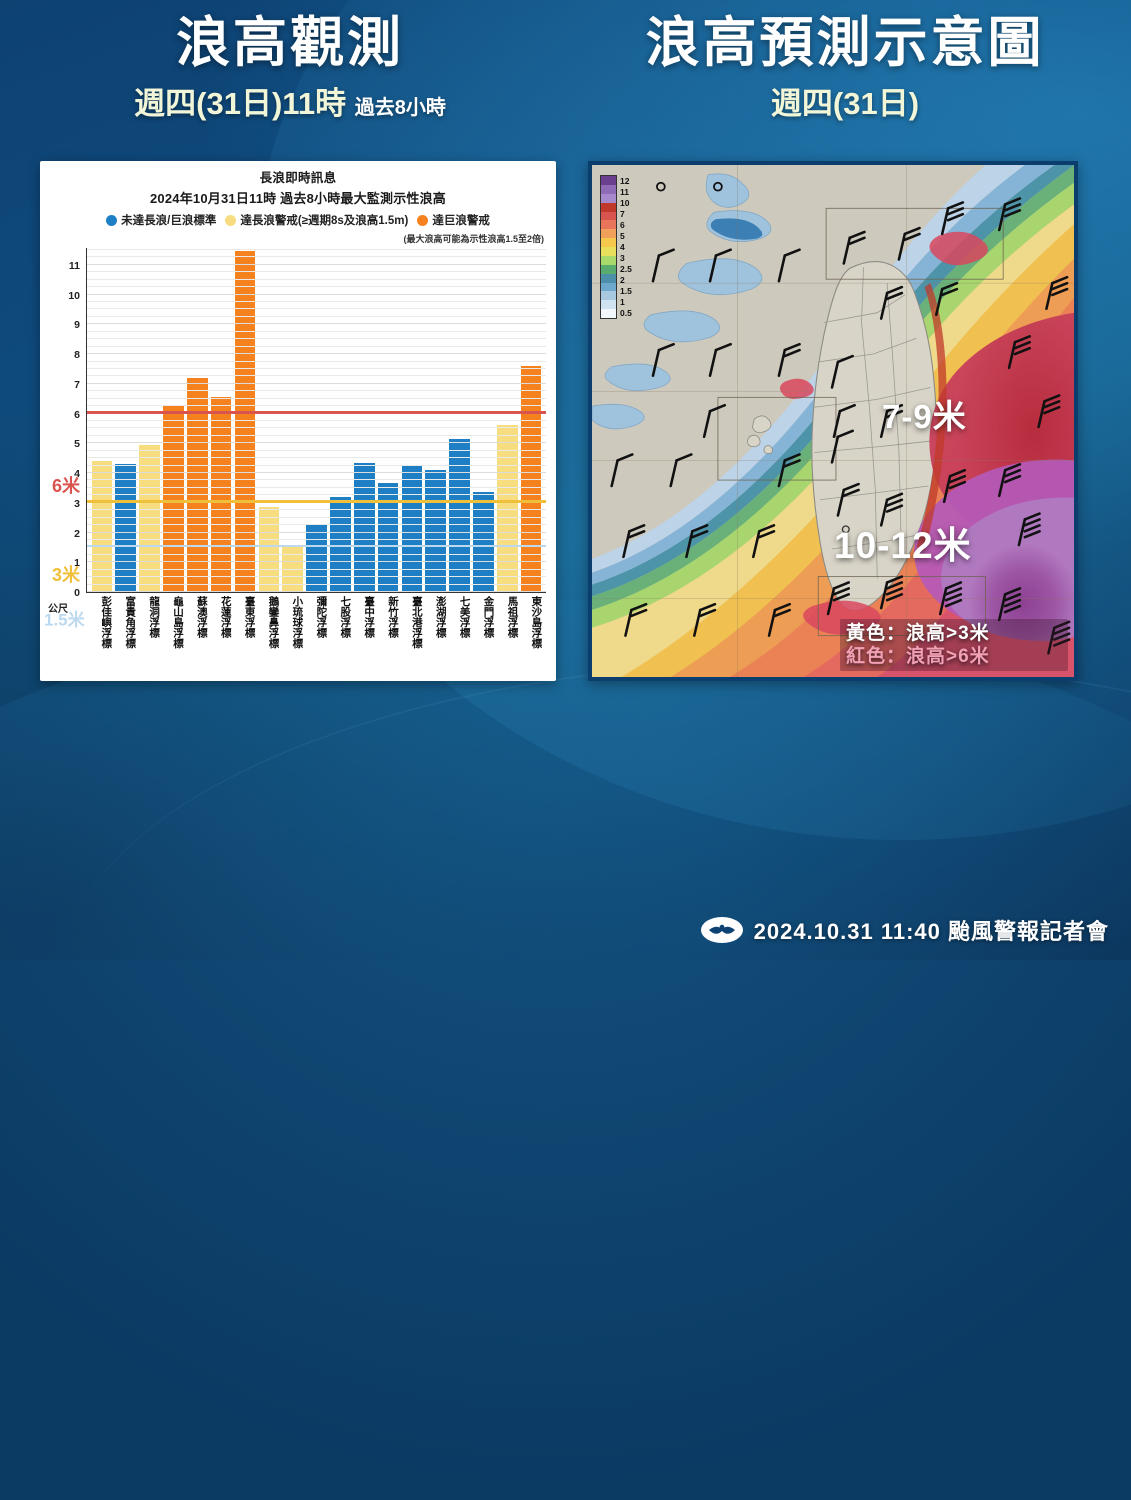 This screenshot has height=1500, width=1131. I want to click on x-label-14: 澎湖浮標, so click(440, 617).